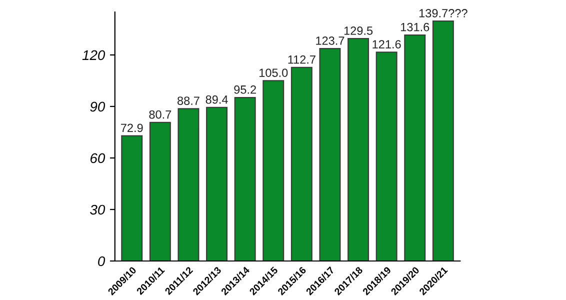 Image resolution: width=566 pixels, height=300 pixels. What do you see at coordinates (94, 55) in the screenshot?
I see `y-tick-label: 120` at bounding box center [94, 55].